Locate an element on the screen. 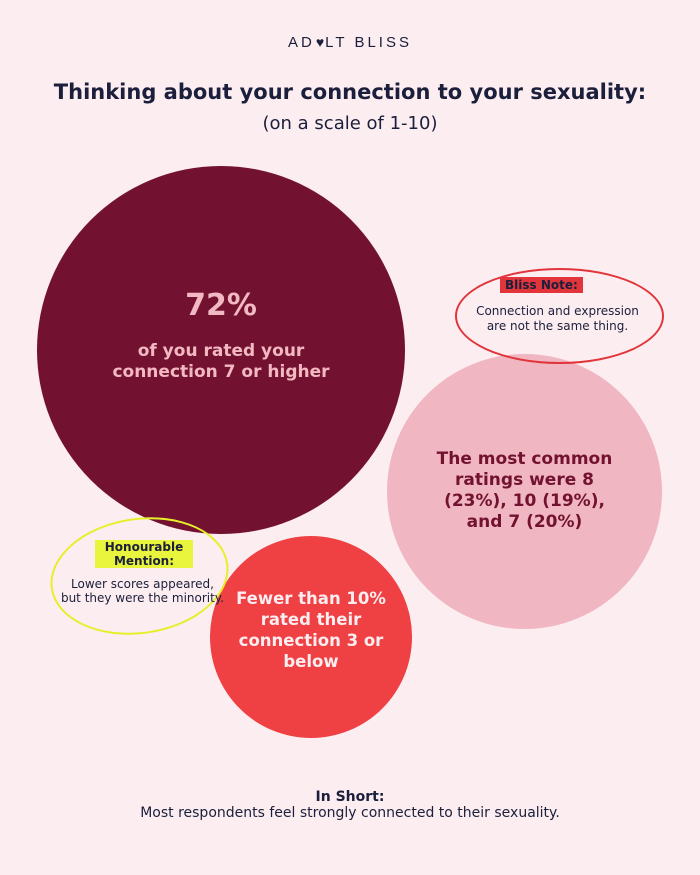  page-subtitle: (on a scale of 1-10) is located at coordinates (350, 123).